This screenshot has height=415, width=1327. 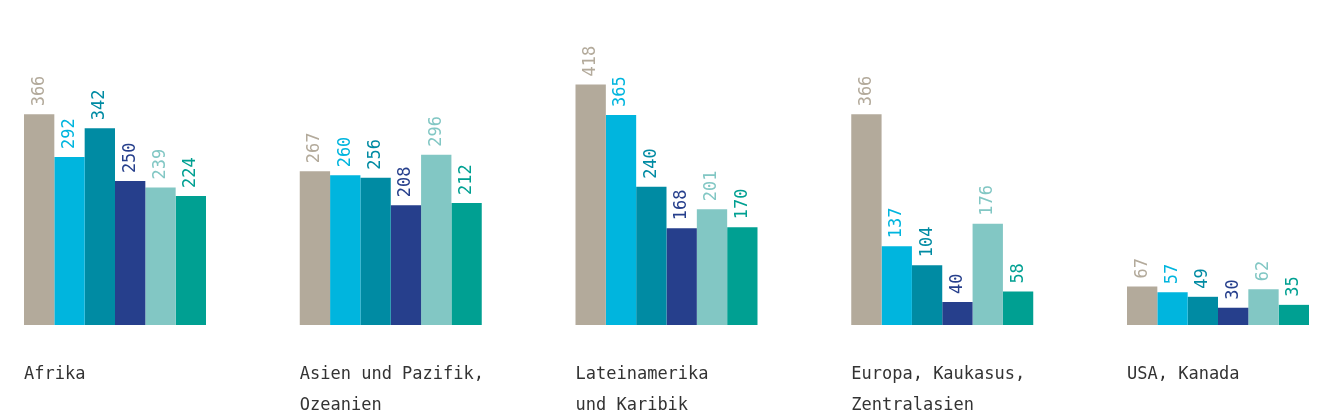 What do you see at coordinates (313, 148) in the screenshot?
I see `data-label: 267` at bounding box center [313, 148].